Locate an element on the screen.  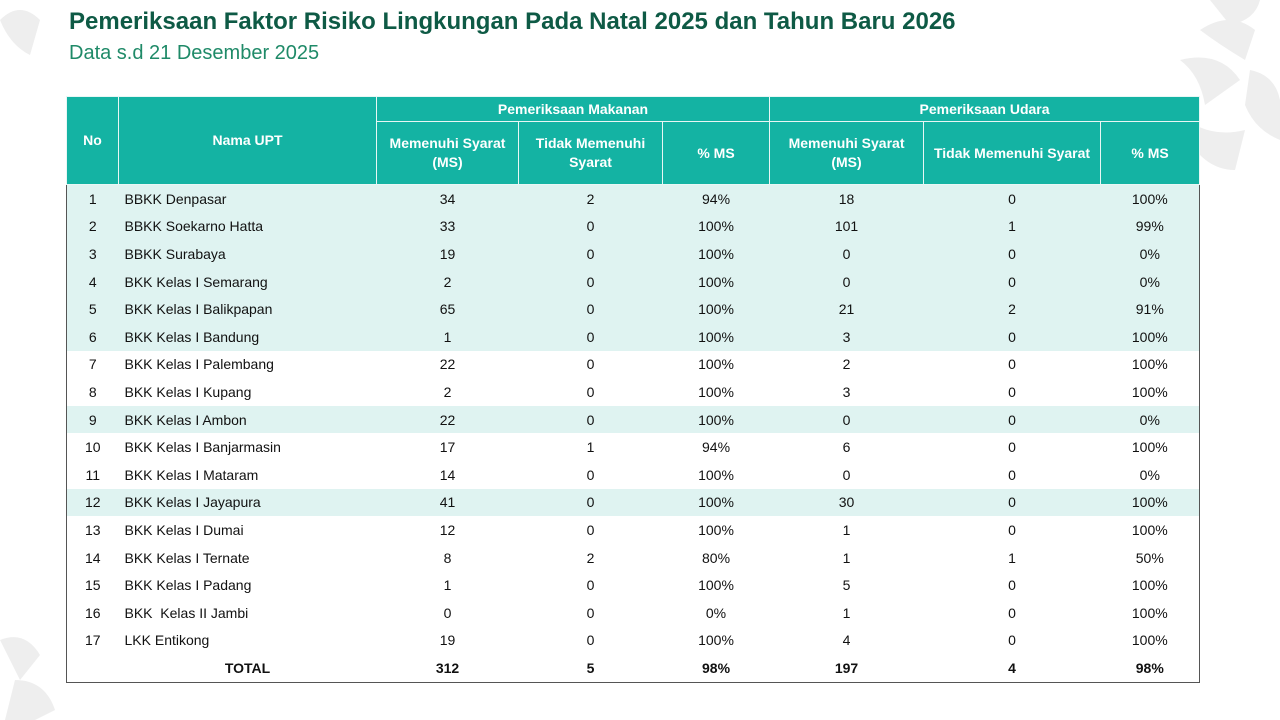
unit-name: BKK Kelas I Banjarmasin is located at coordinates (202, 447).